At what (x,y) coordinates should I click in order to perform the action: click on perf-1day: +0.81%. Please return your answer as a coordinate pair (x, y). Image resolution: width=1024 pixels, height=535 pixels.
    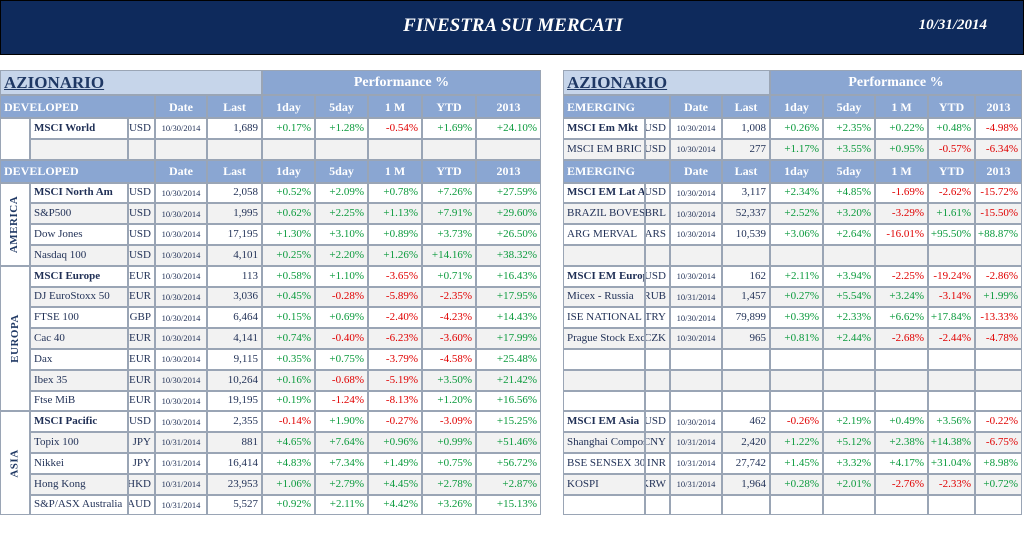
    Looking at the image, I should click on (796, 338).